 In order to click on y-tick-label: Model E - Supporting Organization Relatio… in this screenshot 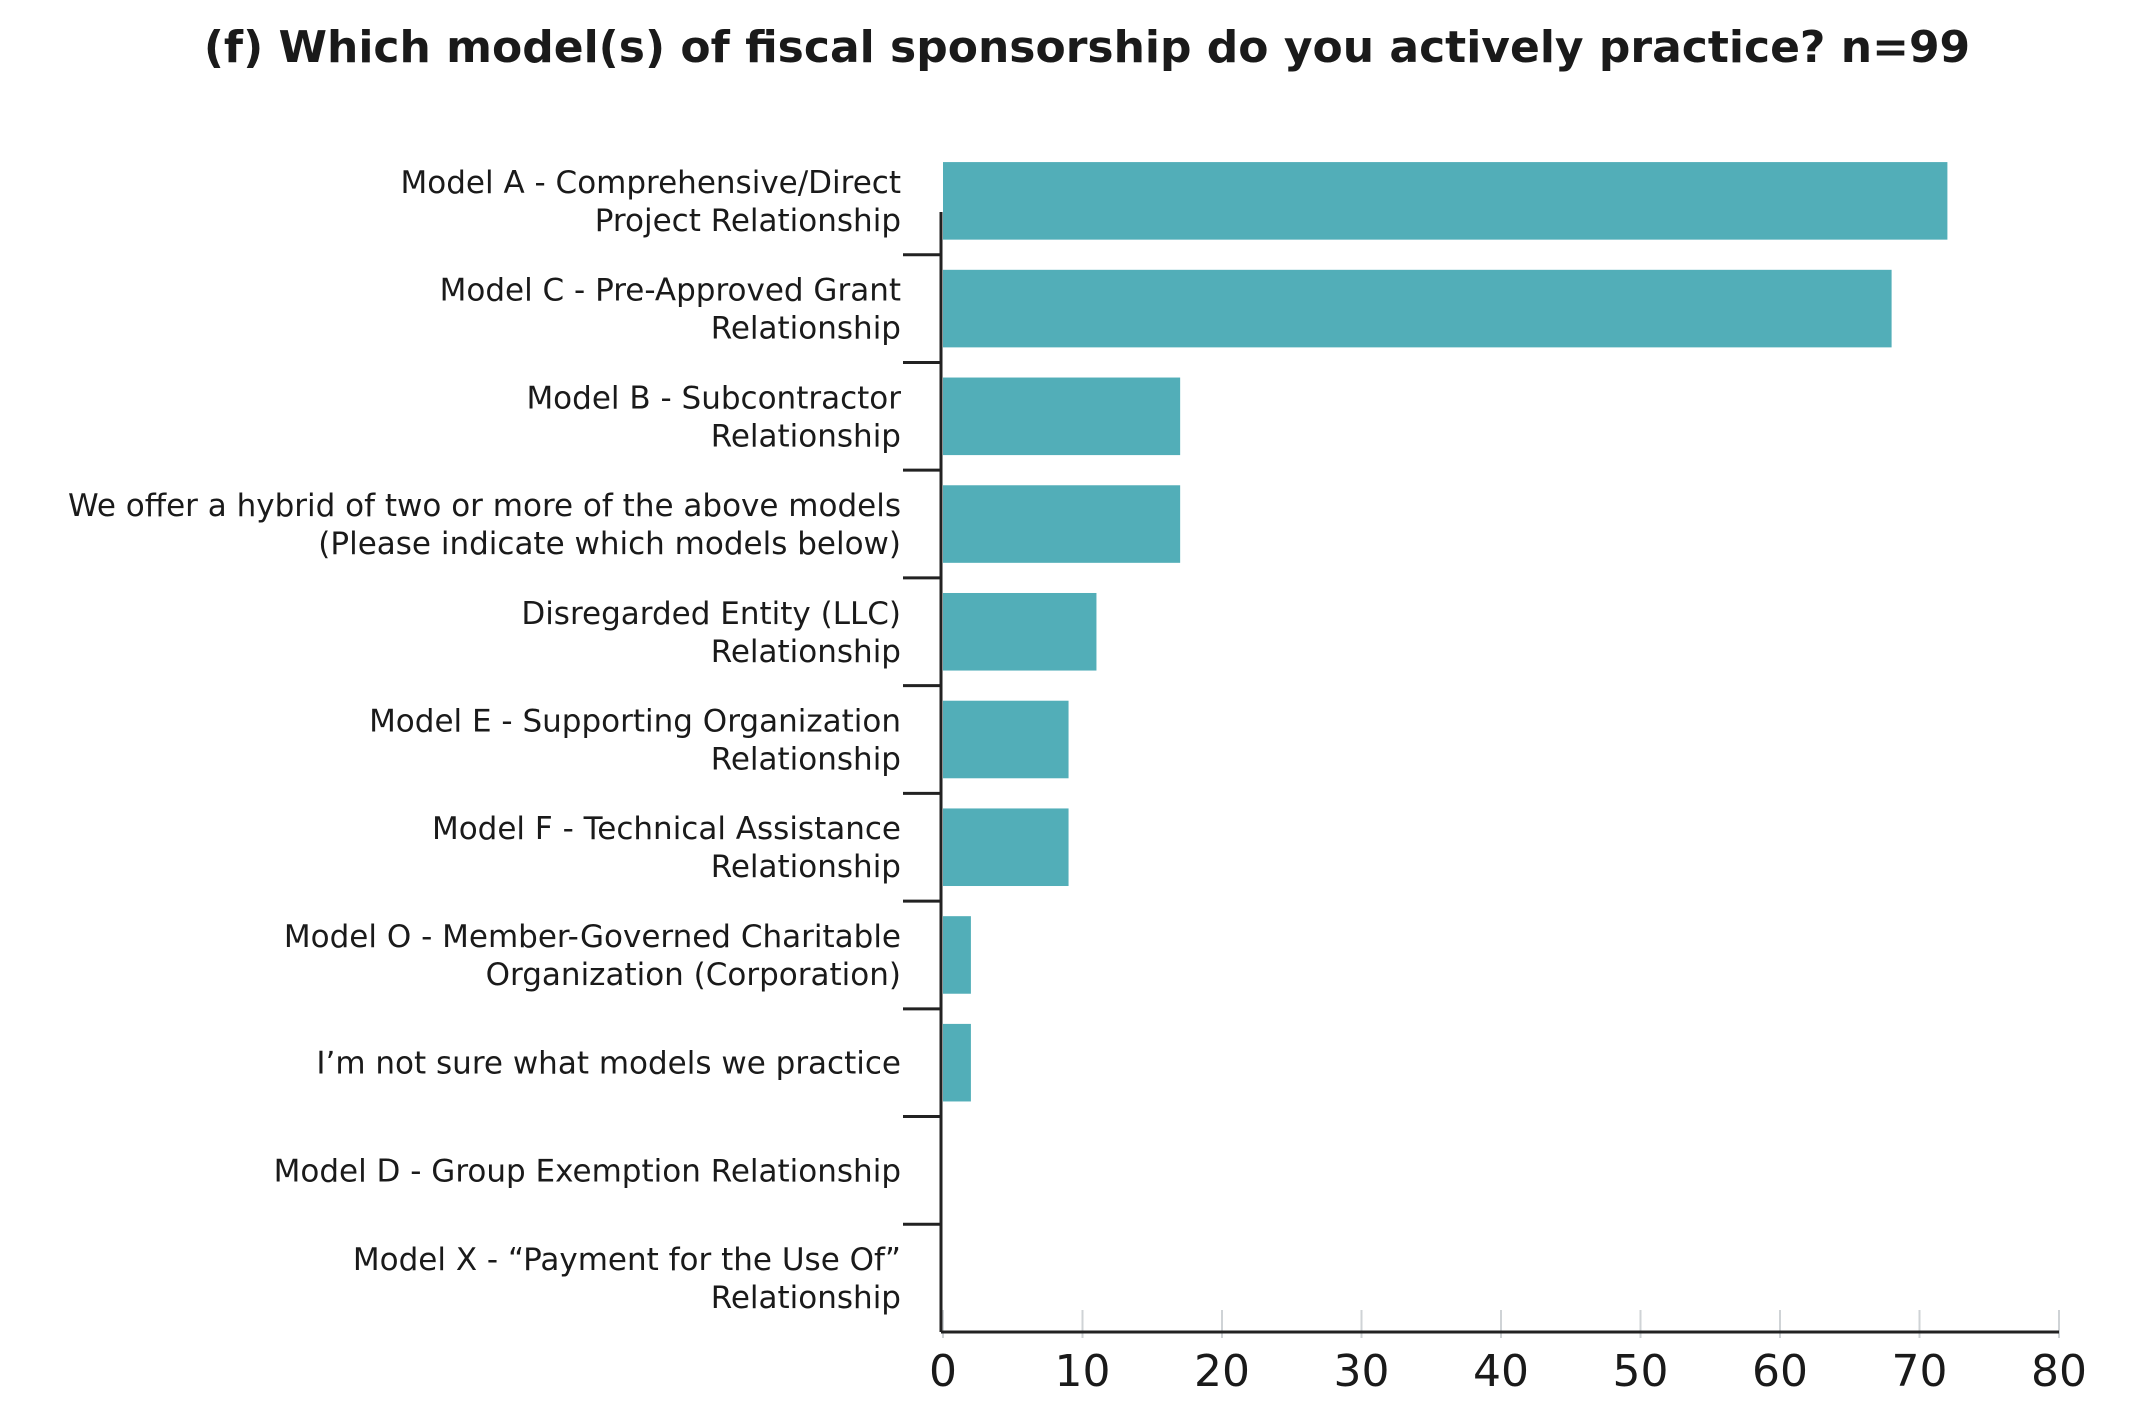, I will do `click(635, 741)`.